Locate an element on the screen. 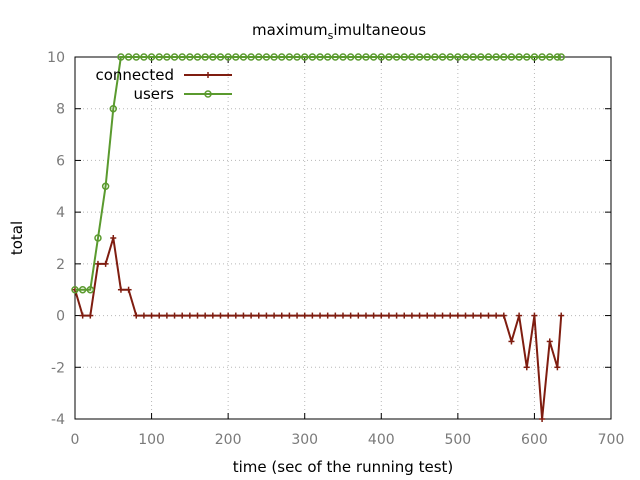 The image size is (640, 480). x-tick-label: 100 is located at coordinates (151, 440).